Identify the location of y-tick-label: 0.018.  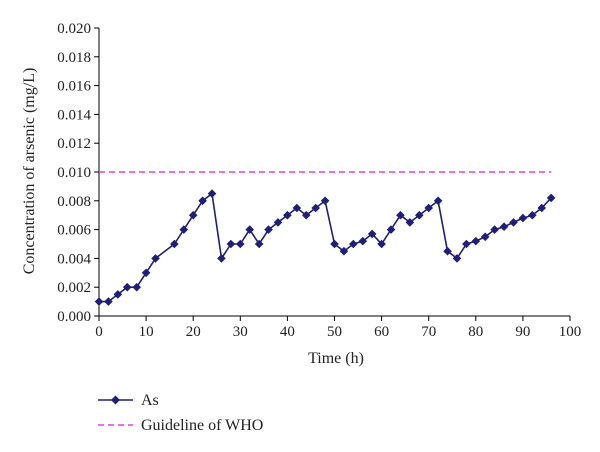
(74, 58).